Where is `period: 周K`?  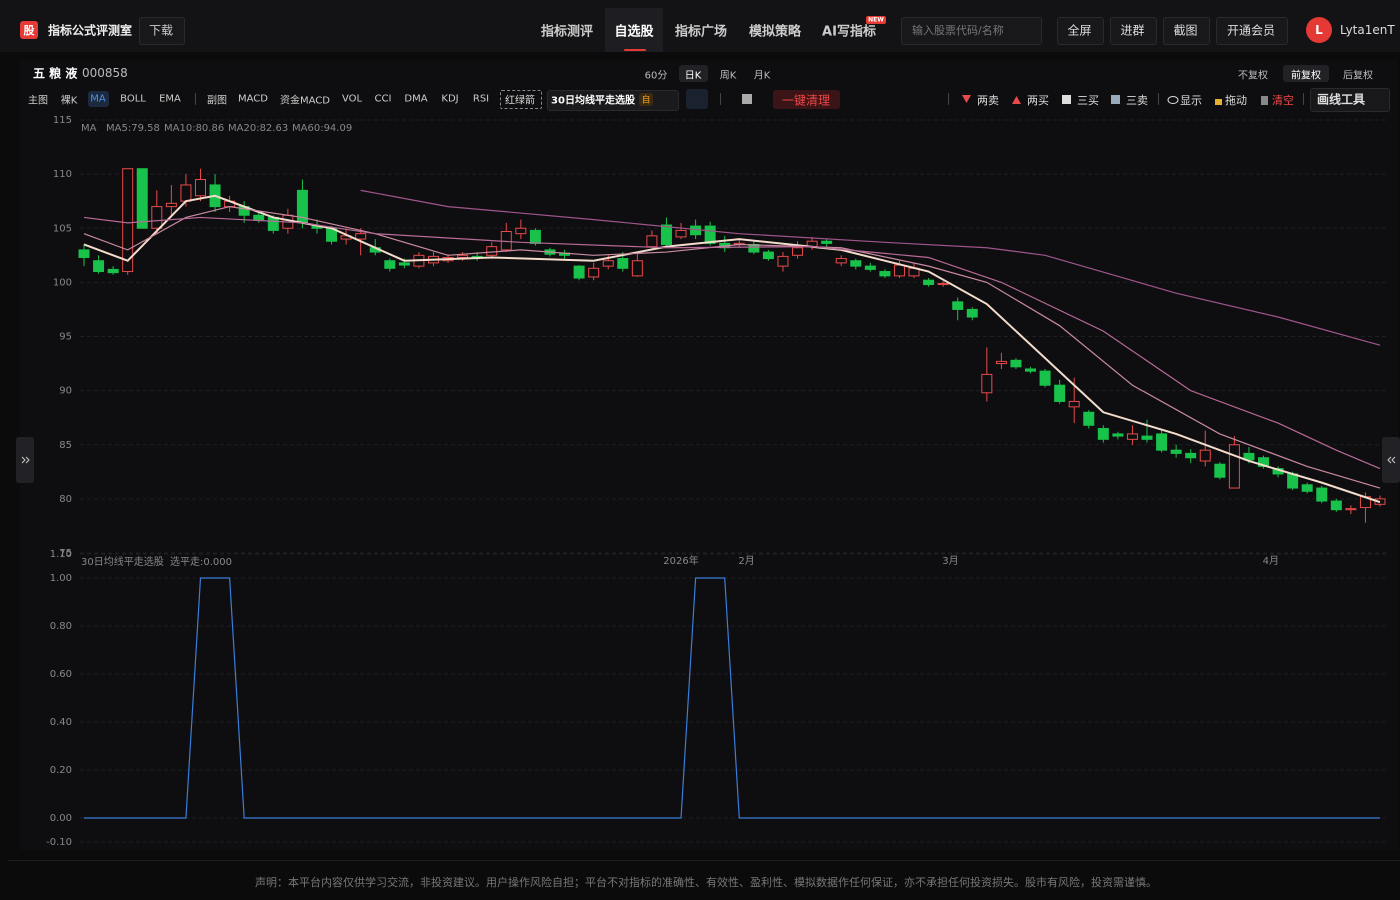
period: 周K is located at coordinates (728, 76).